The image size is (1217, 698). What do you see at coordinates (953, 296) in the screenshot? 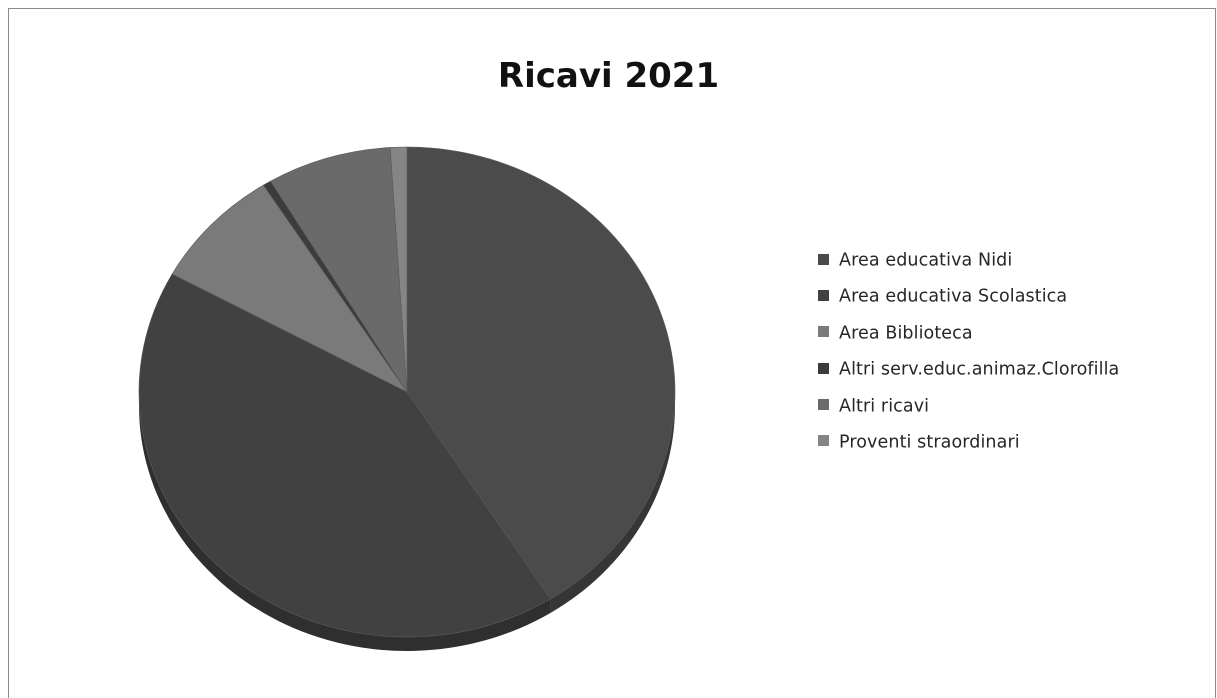
I see `legend-label: Area educativa Scolastica` at bounding box center [953, 296].